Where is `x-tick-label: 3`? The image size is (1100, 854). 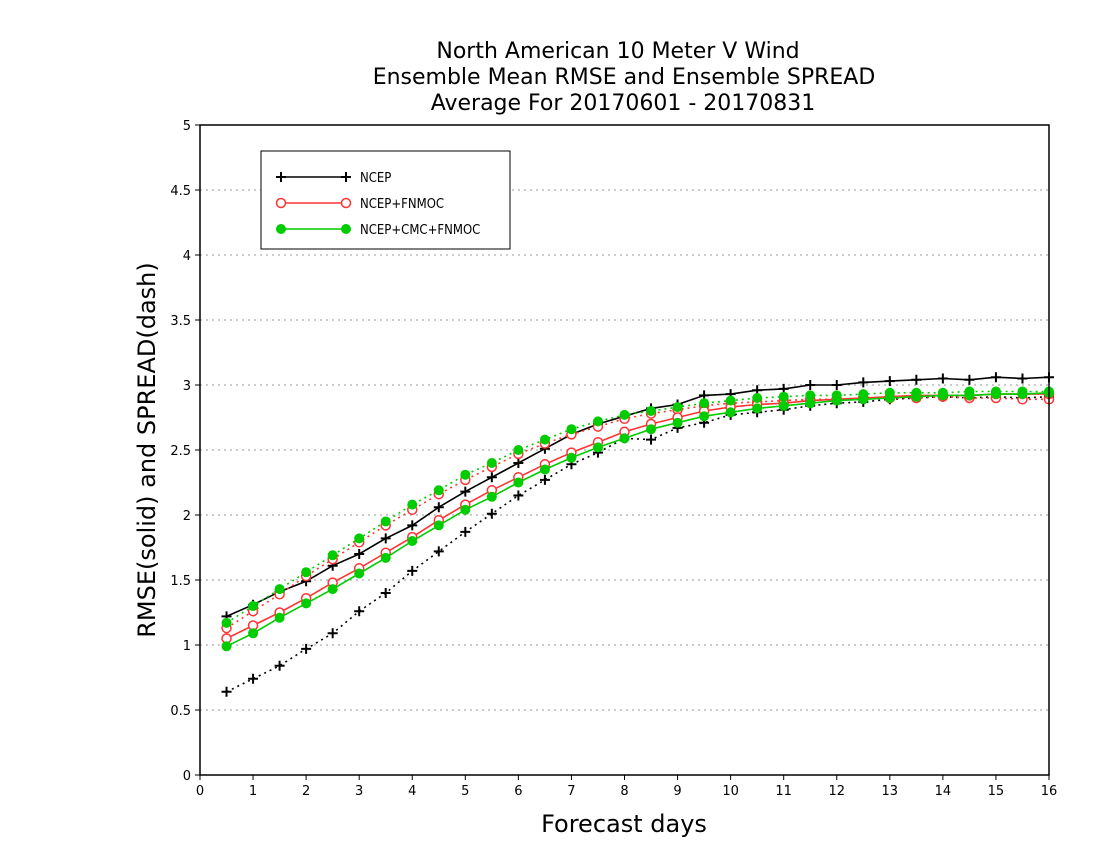 x-tick-label: 3 is located at coordinates (359, 791).